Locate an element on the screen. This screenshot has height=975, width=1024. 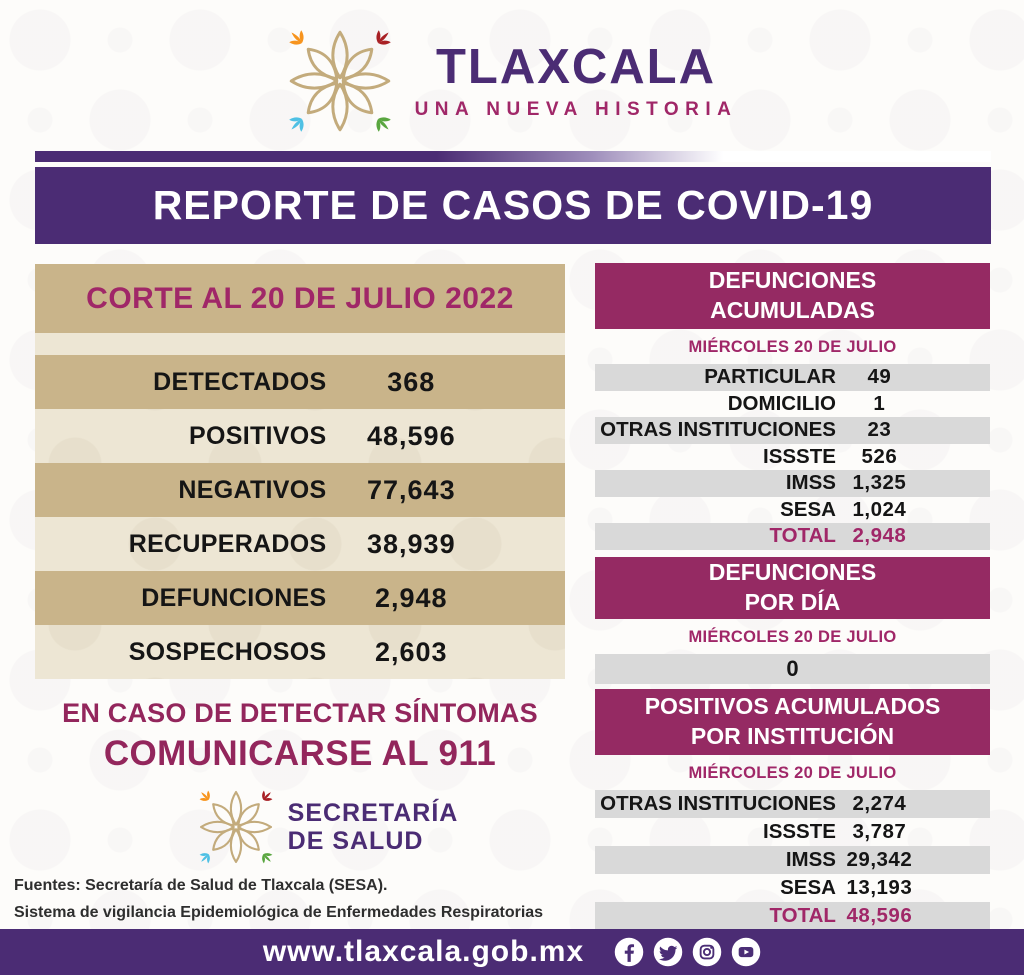
table-row-sesa: SESA 1,024 is located at coordinates (792, 510).